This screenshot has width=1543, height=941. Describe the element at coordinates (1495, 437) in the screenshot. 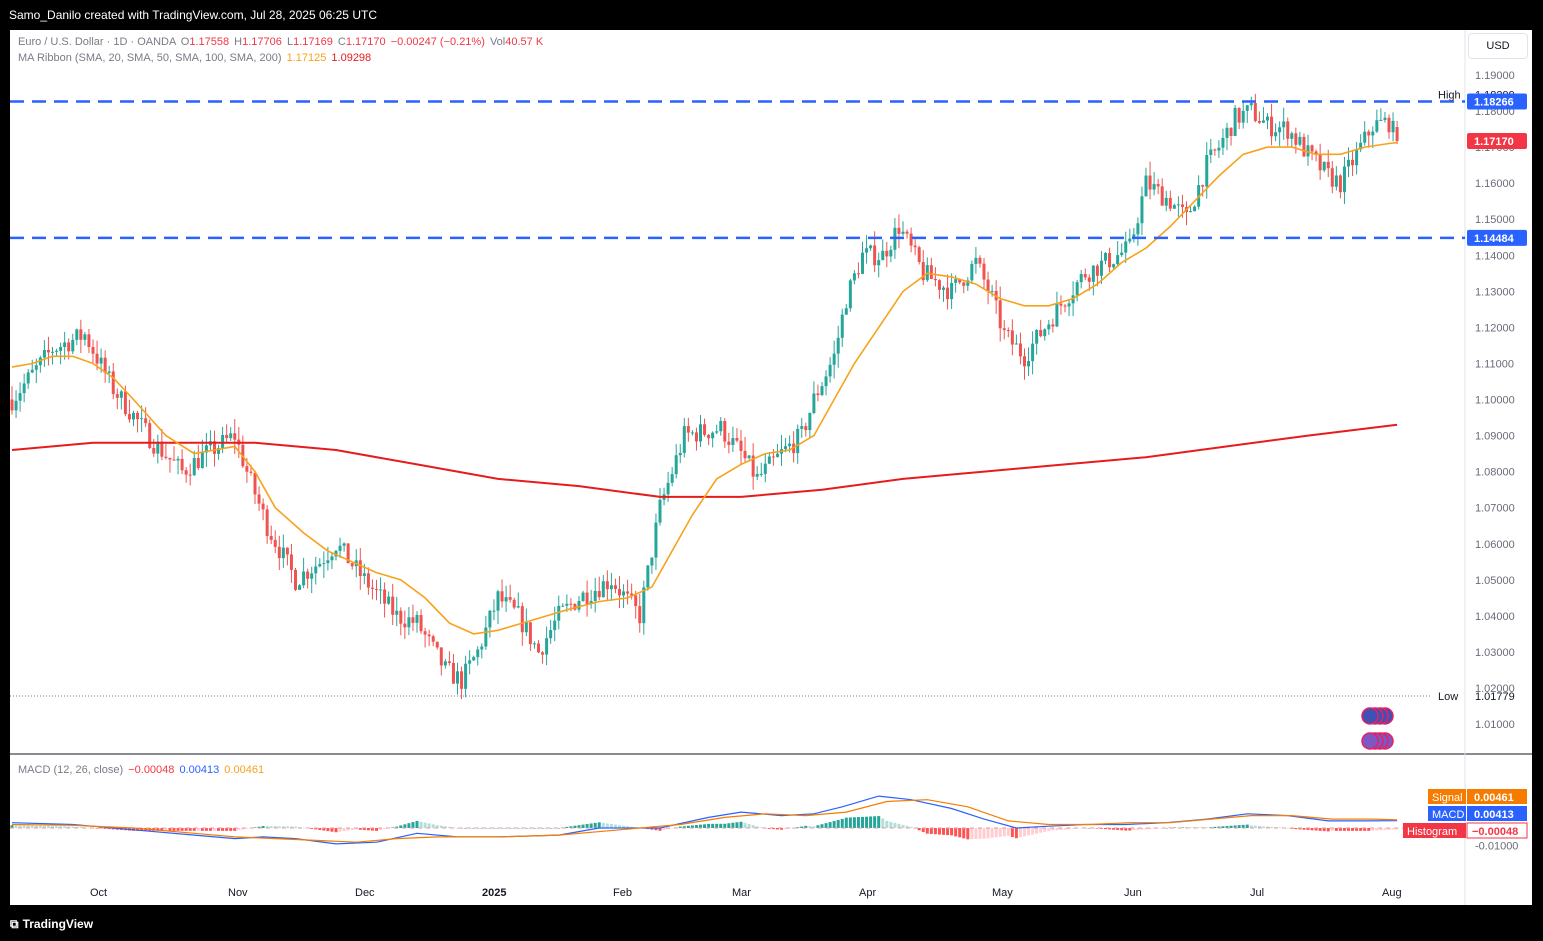

I see `price-tick-label: 1.09000` at that location.